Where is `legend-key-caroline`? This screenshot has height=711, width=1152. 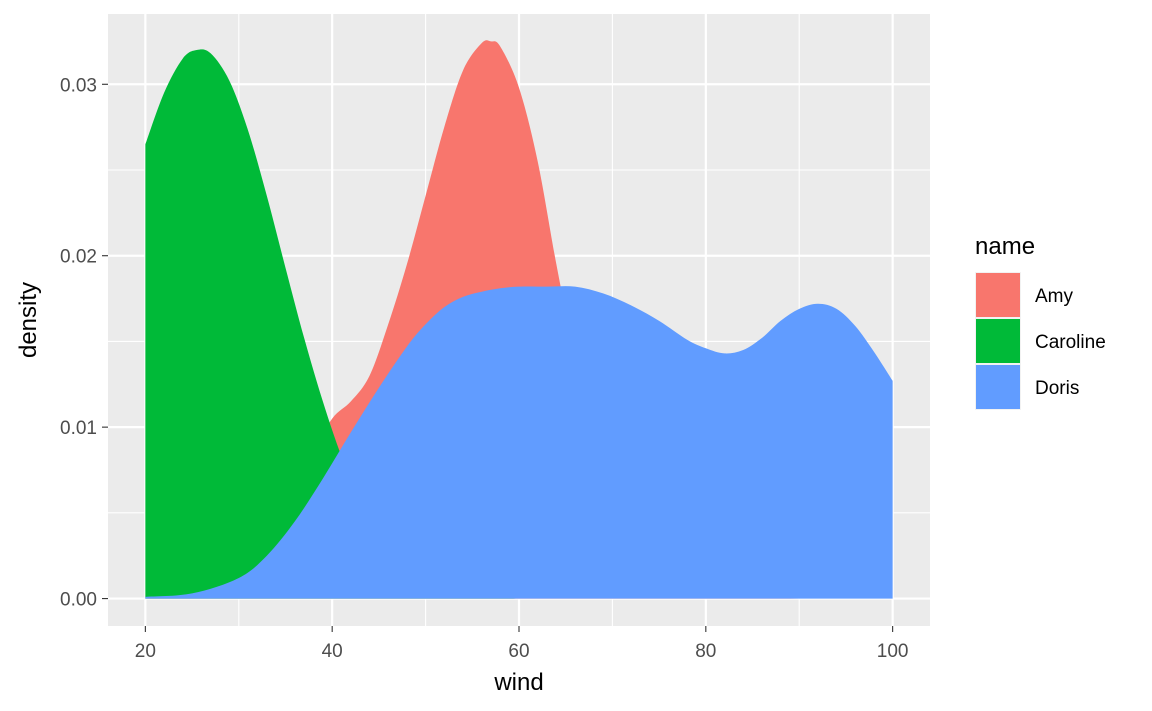 legend-key-caroline is located at coordinates (998, 341).